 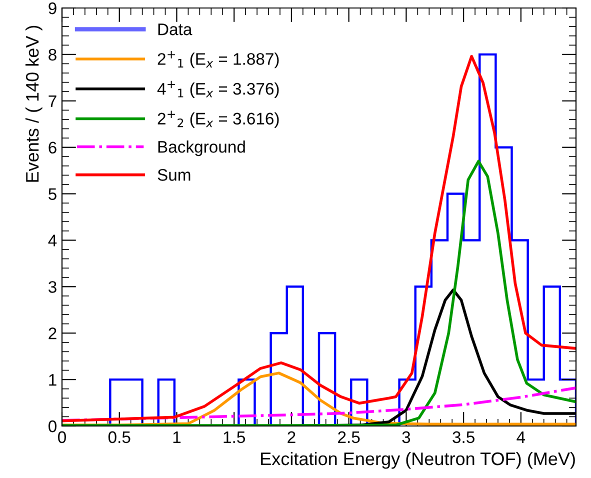 What do you see at coordinates (463, 437) in the screenshot?
I see `x-tick-label: 3.5` at bounding box center [463, 437].